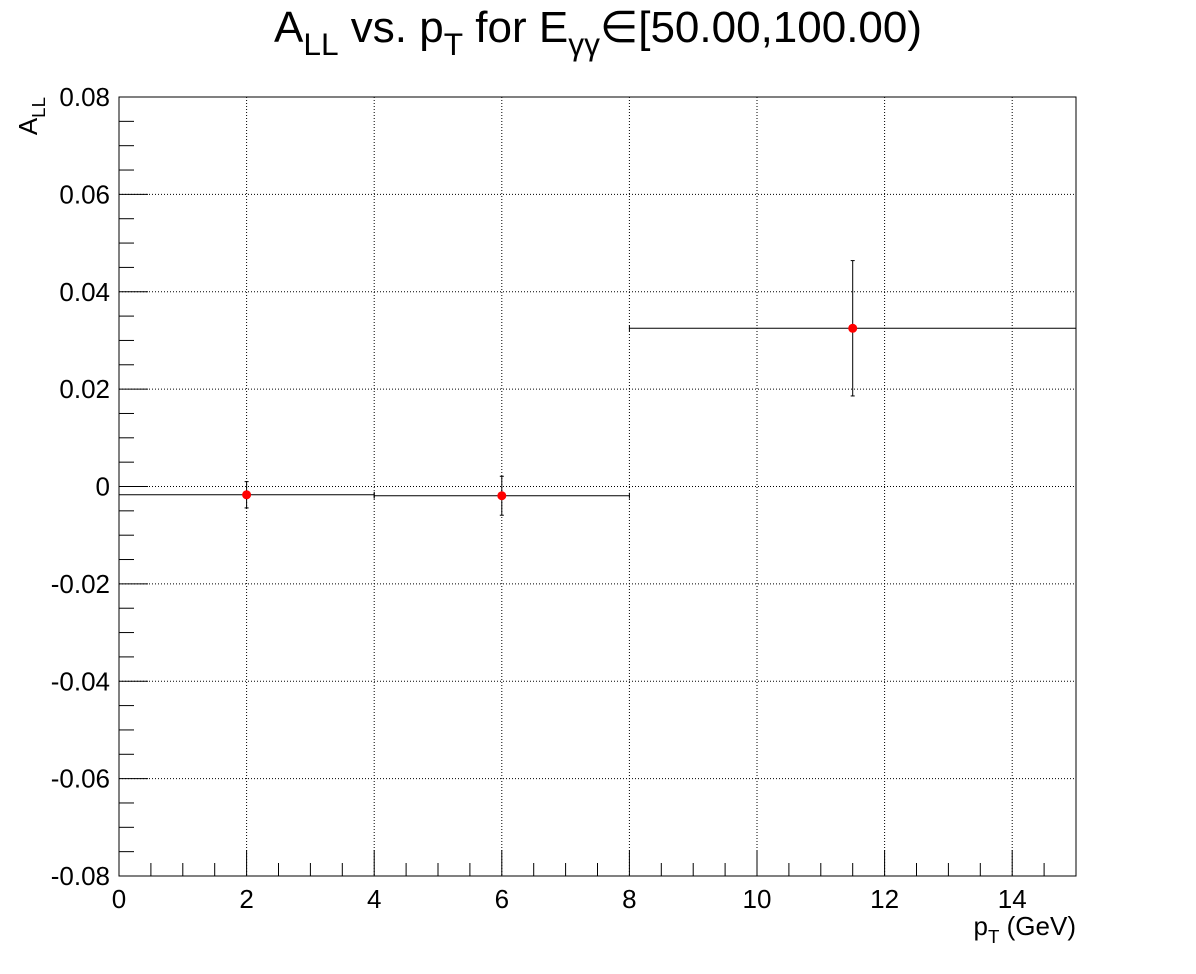  I want to click on x-axis-label-part: T, so click(993, 936).